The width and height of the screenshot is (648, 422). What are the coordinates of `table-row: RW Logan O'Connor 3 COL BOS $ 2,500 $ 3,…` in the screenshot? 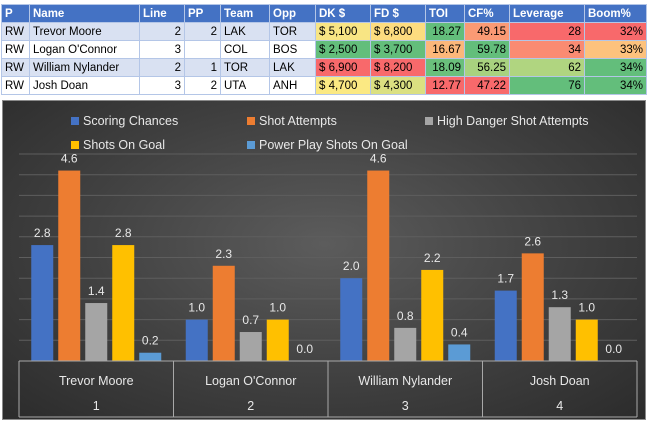 It's located at (324, 49).